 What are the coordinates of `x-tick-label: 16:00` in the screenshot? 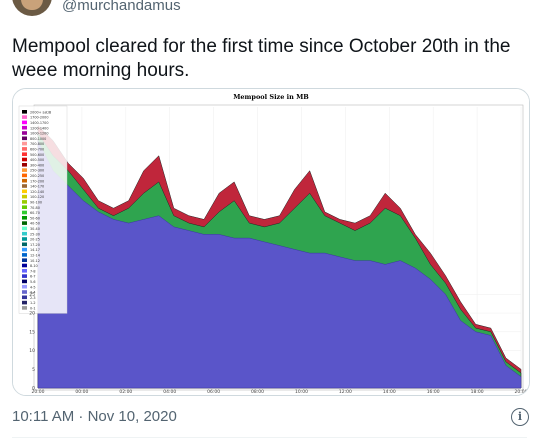 It's located at (433, 392).